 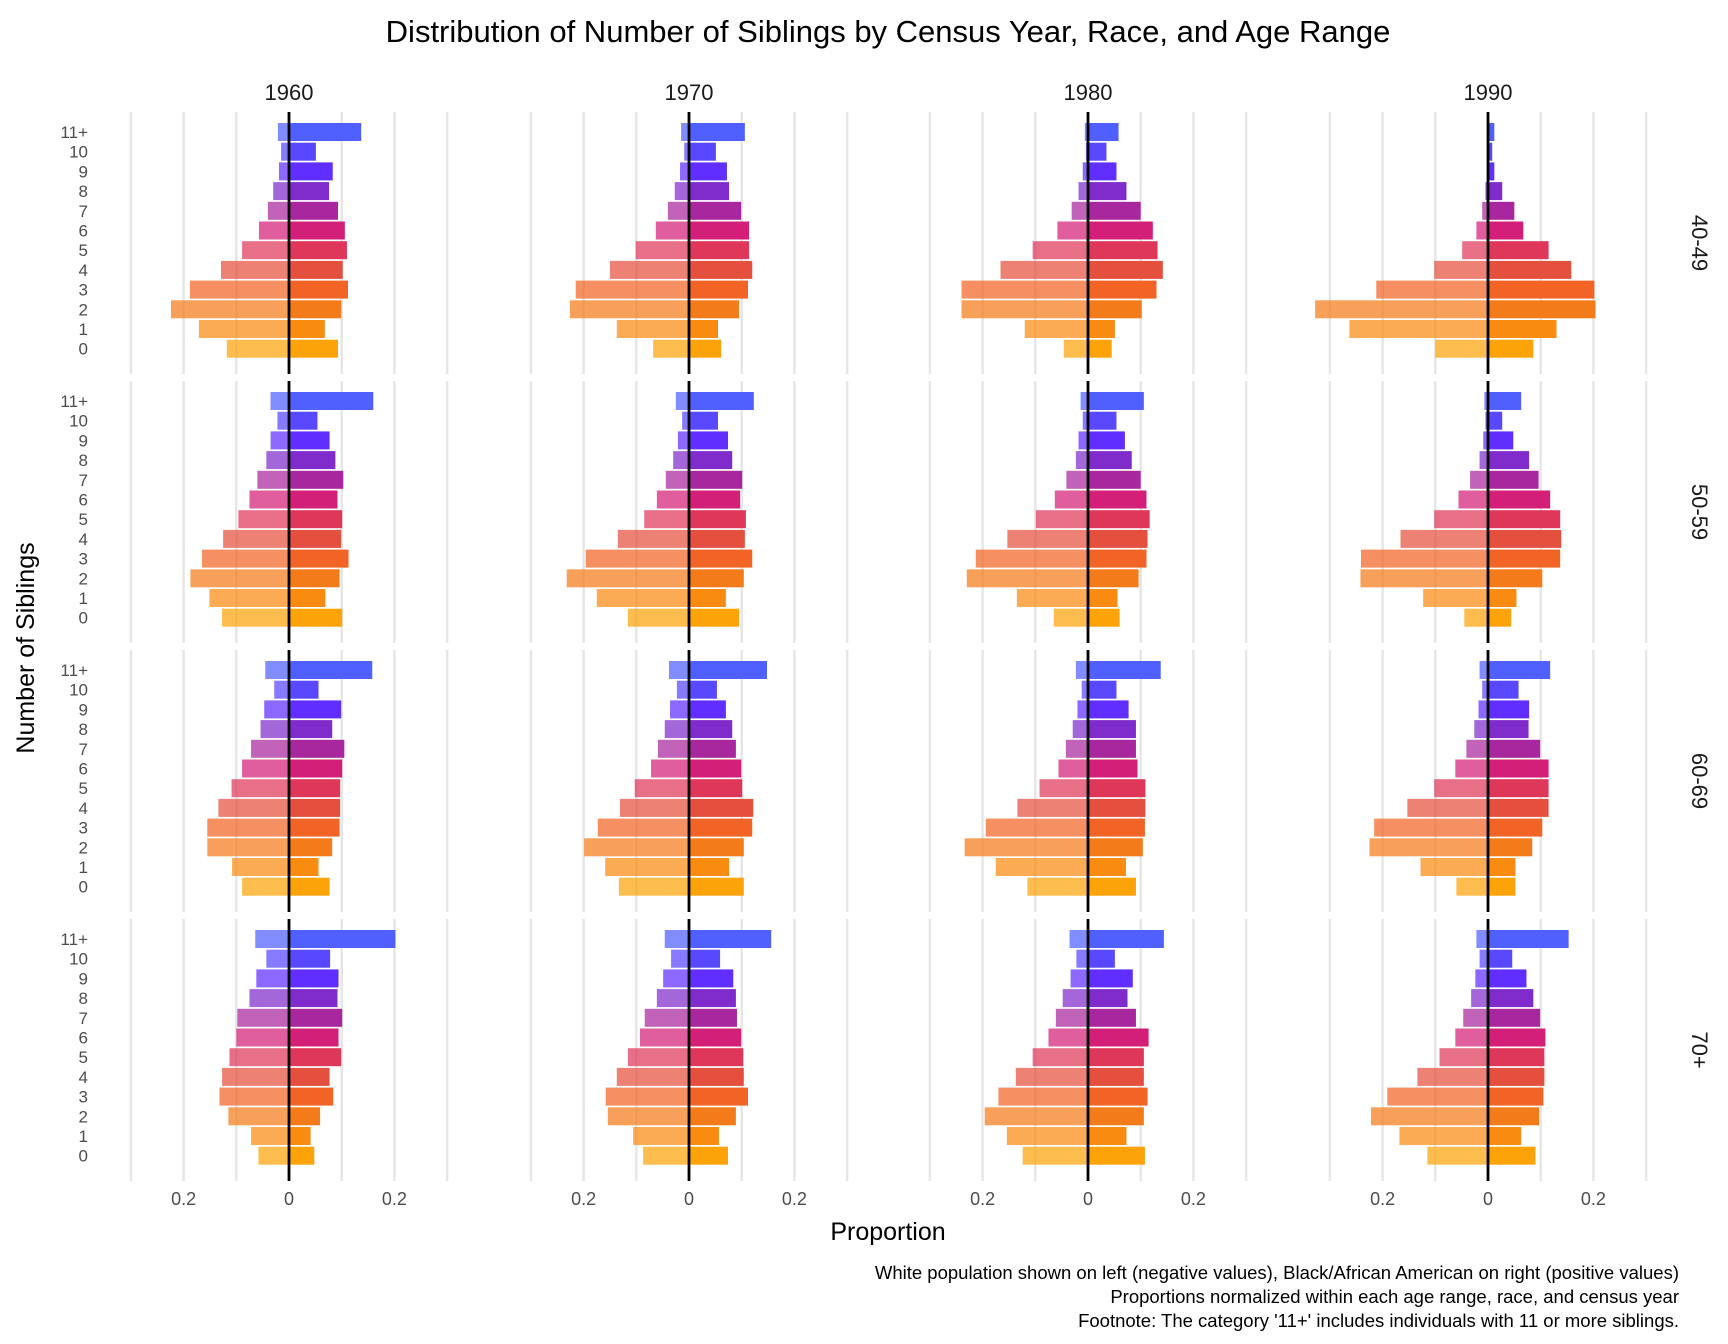 What do you see at coordinates (887, 1232) in the screenshot?
I see `x-axis-title: Proportion` at bounding box center [887, 1232].